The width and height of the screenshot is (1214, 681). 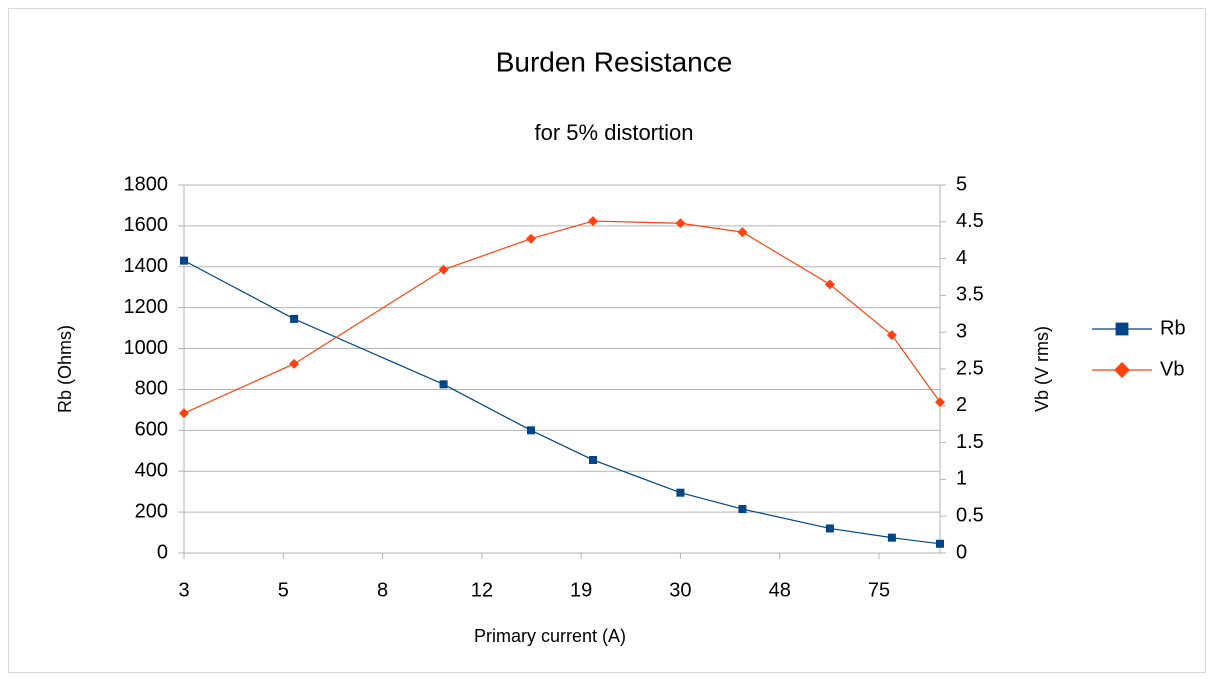 What do you see at coordinates (970, 515) in the screenshot?
I see `y2-tick-label: 0.5` at bounding box center [970, 515].